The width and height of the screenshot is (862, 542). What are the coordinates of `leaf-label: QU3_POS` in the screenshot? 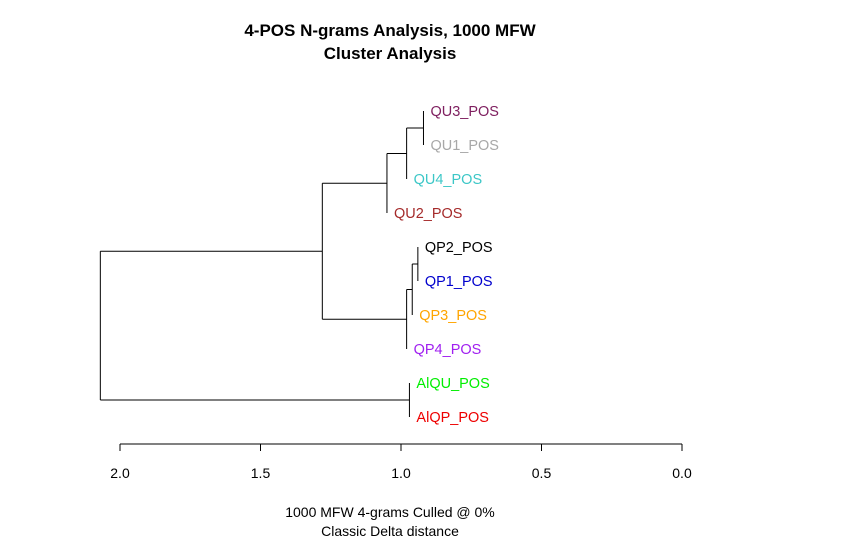 It's located at (464, 112).